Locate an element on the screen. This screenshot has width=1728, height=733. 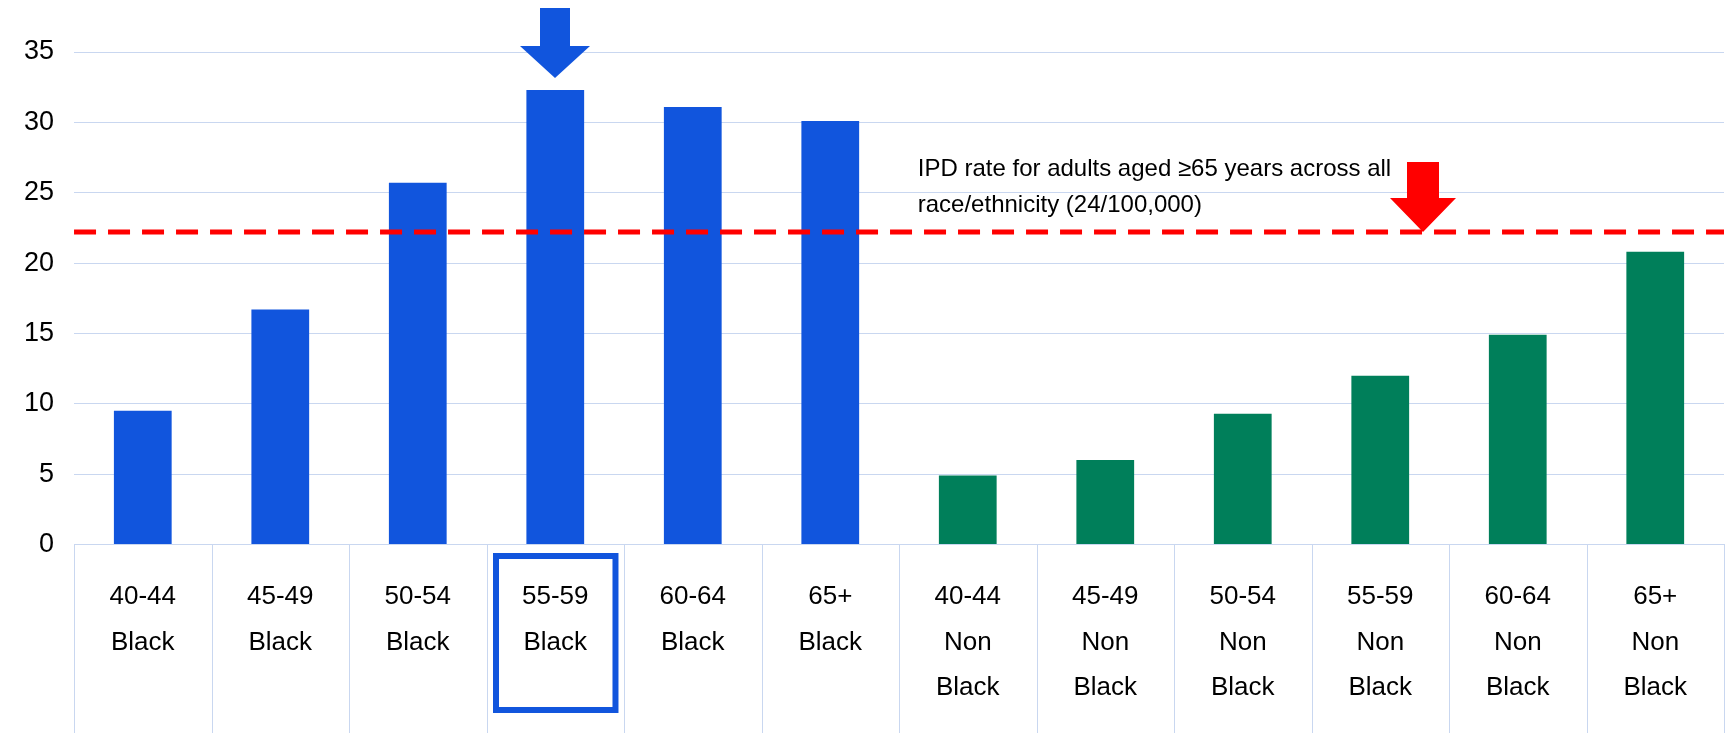
y-tick-label: 30 is located at coordinates (39, 120).